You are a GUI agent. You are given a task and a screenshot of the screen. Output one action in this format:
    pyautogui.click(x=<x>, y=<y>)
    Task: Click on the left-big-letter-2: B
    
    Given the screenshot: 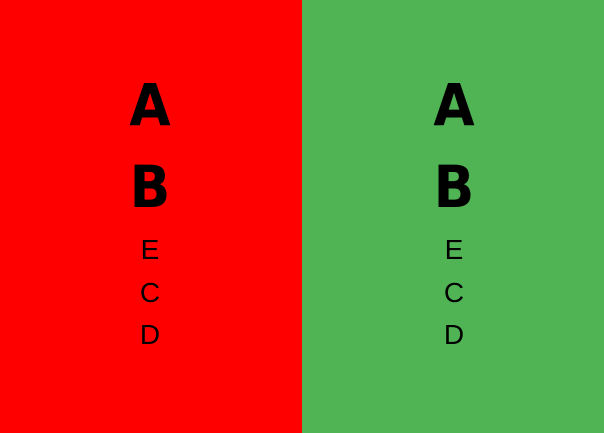 What is the action you would take?
    pyautogui.click(x=150, y=187)
    